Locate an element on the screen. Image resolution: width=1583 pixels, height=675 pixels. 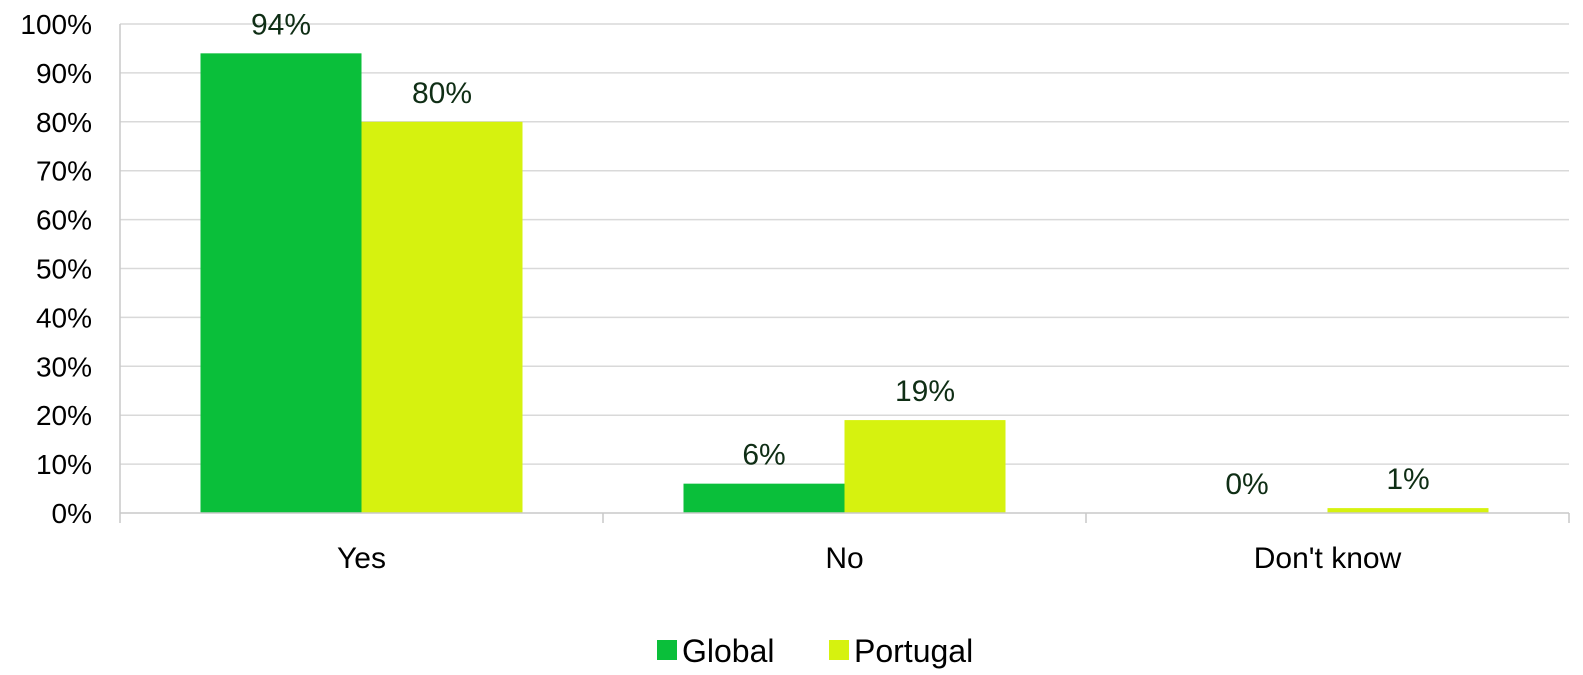
y-tick-label: 80% is located at coordinates (64, 122).